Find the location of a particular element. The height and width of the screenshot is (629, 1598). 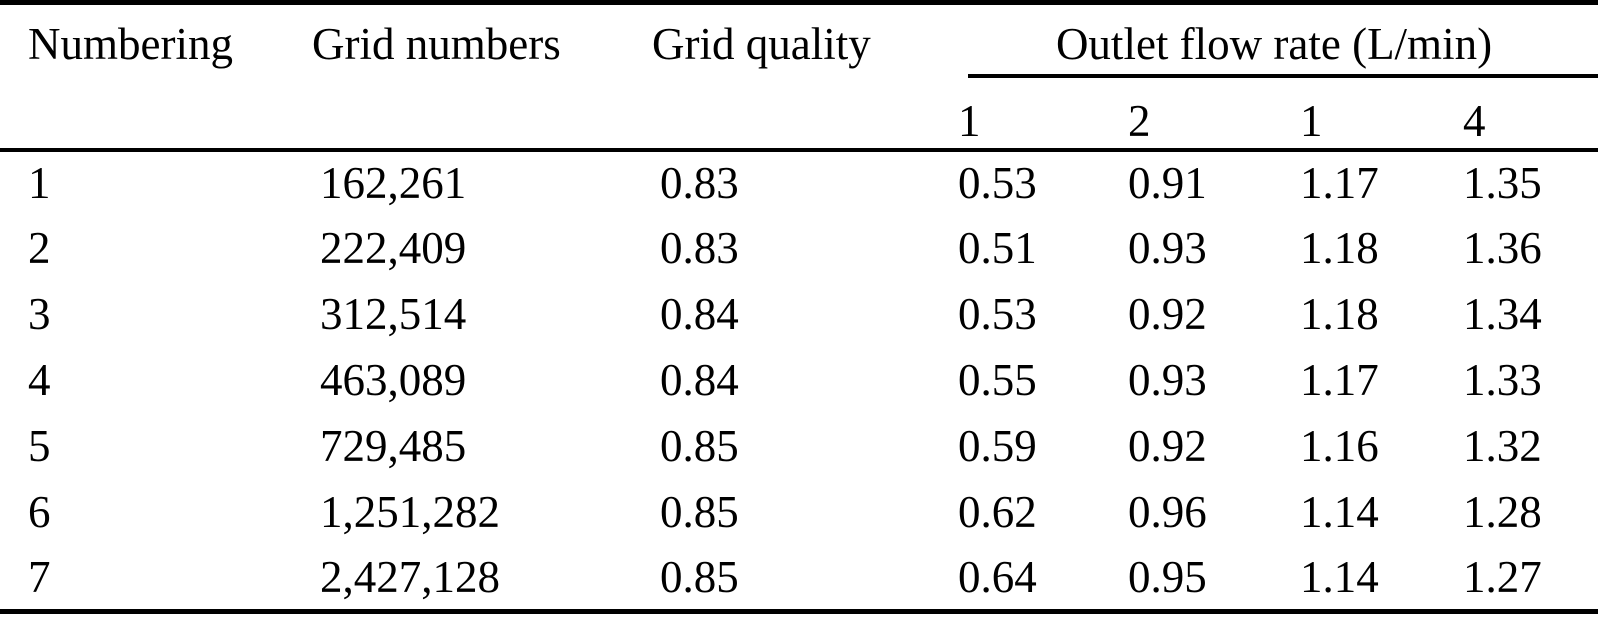

cell-outlet-1: 0.64 is located at coordinates (997, 576).